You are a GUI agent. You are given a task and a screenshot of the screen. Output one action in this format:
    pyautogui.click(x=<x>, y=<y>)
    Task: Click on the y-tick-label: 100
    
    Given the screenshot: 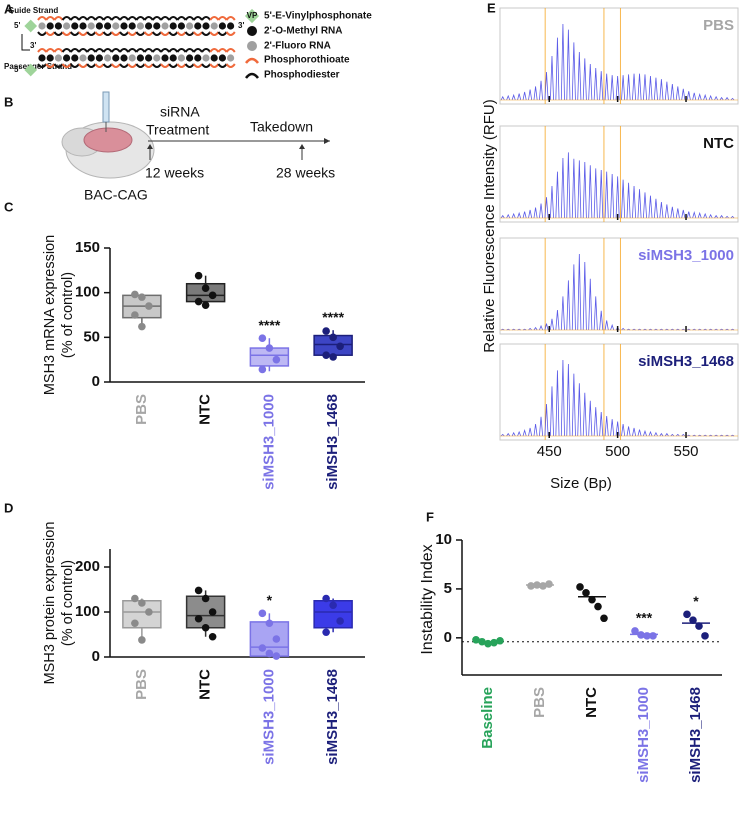 What is the action you would take?
    pyautogui.click(x=87, y=292)
    